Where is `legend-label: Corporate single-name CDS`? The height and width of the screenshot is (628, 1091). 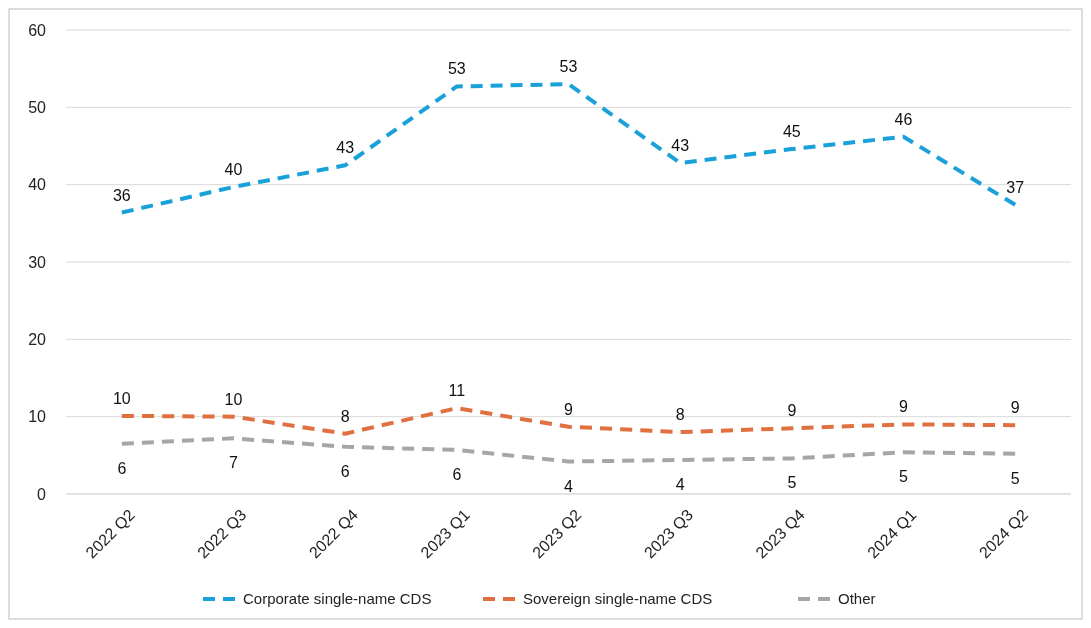
legend-label: Corporate single-name CDS is located at coordinates (337, 598).